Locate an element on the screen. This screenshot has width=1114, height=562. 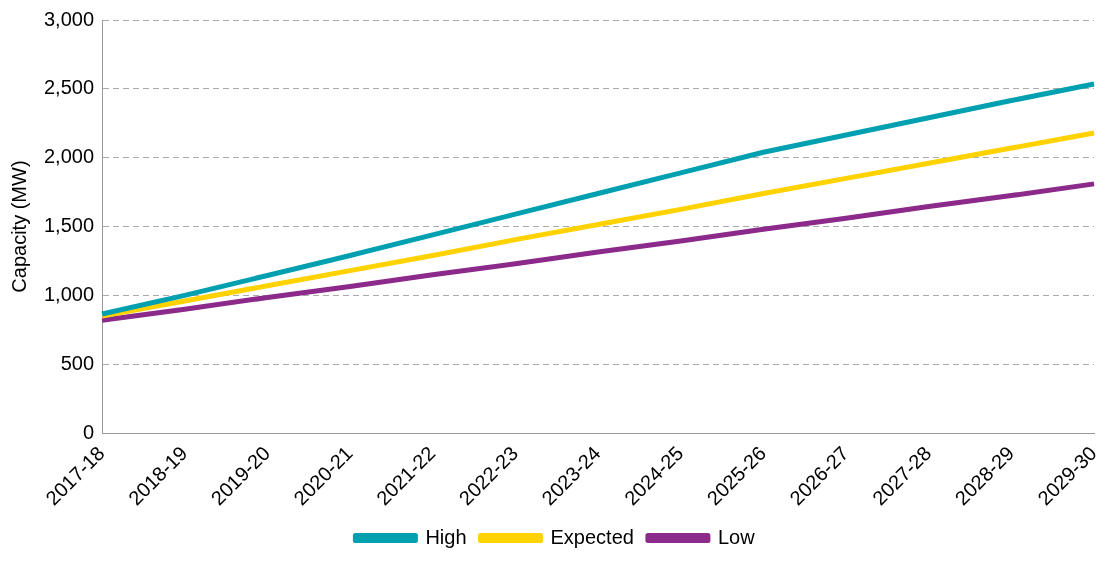
y-tick-label: 2,000 is located at coordinates (69, 156).